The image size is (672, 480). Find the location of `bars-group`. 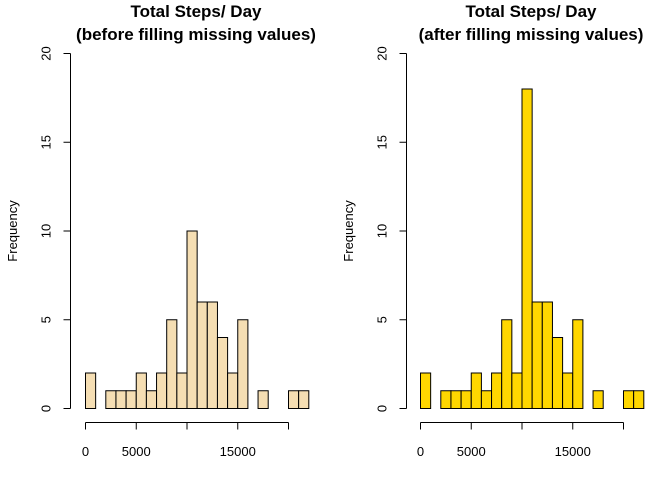

bars-group is located at coordinates (197, 319).